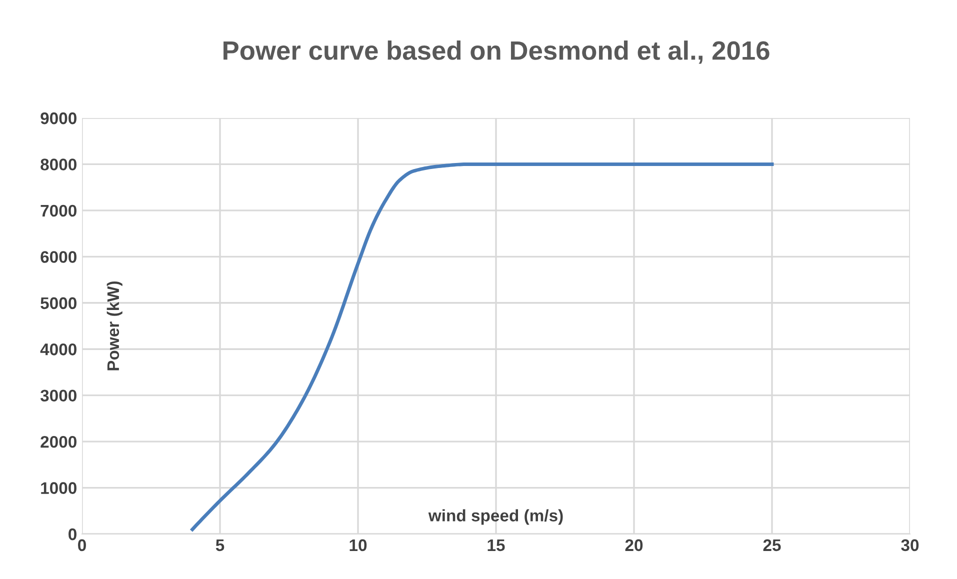 The width and height of the screenshot is (957, 579). Describe the element at coordinates (58, 350) in the screenshot. I see `y-tick-label: 4000` at that location.